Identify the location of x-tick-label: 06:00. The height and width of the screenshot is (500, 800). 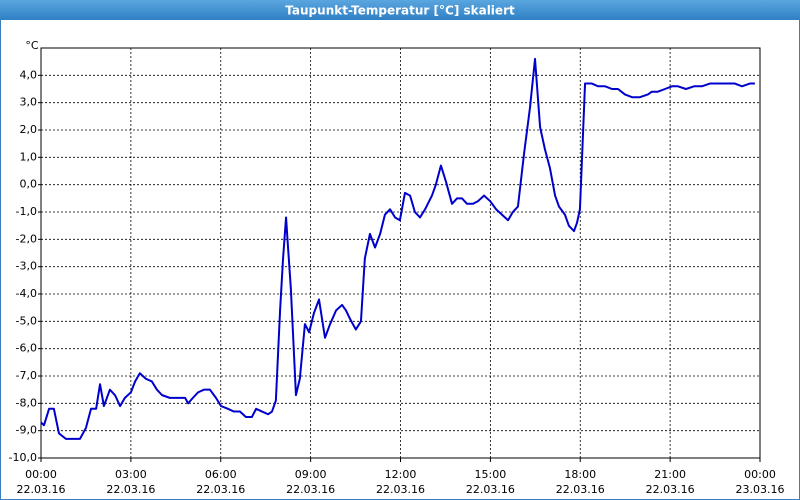
(221, 474).